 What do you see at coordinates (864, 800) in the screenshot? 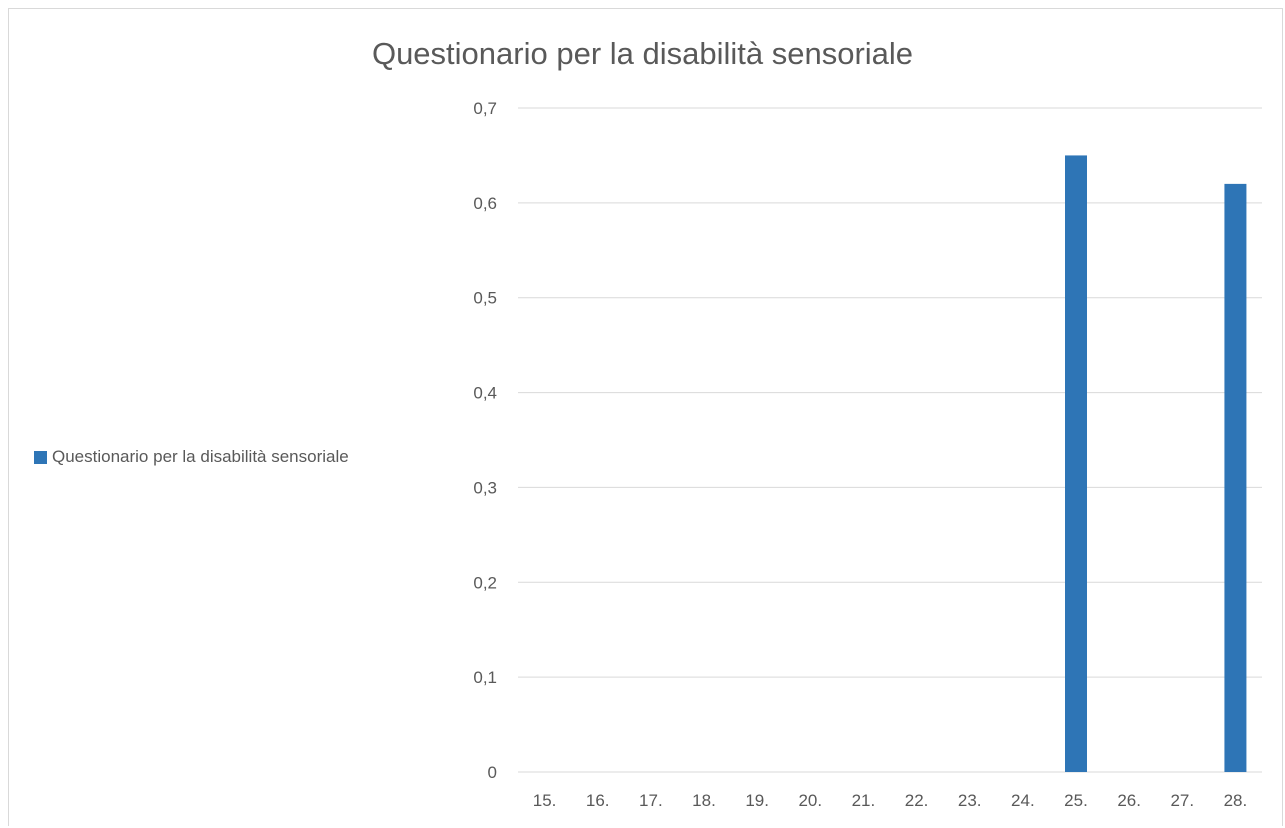
I see `x-tick-label: 21.` at bounding box center [864, 800].